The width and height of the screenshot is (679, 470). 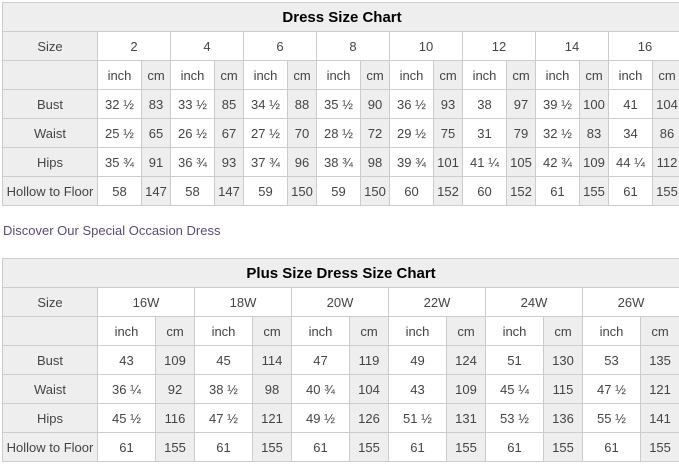 What do you see at coordinates (320, 389) in the screenshot?
I see `inch-value-cell: 40 ¾` at bounding box center [320, 389].